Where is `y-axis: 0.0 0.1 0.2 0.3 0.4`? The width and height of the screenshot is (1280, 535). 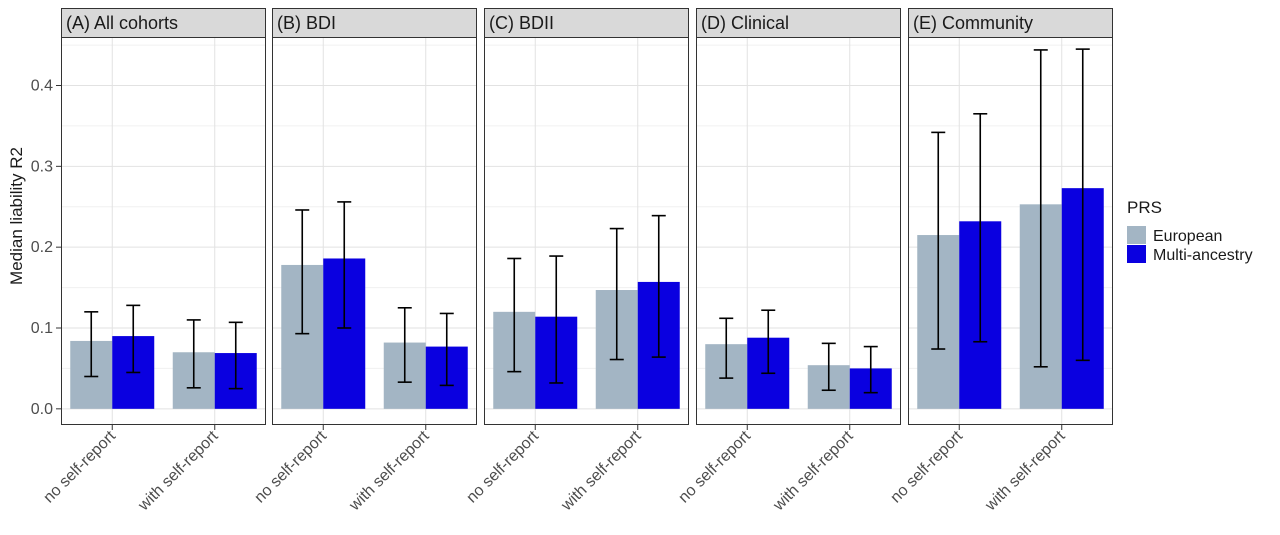 y-axis: 0.0 0.1 0.2 0.3 0.4 is located at coordinates (46, 248).